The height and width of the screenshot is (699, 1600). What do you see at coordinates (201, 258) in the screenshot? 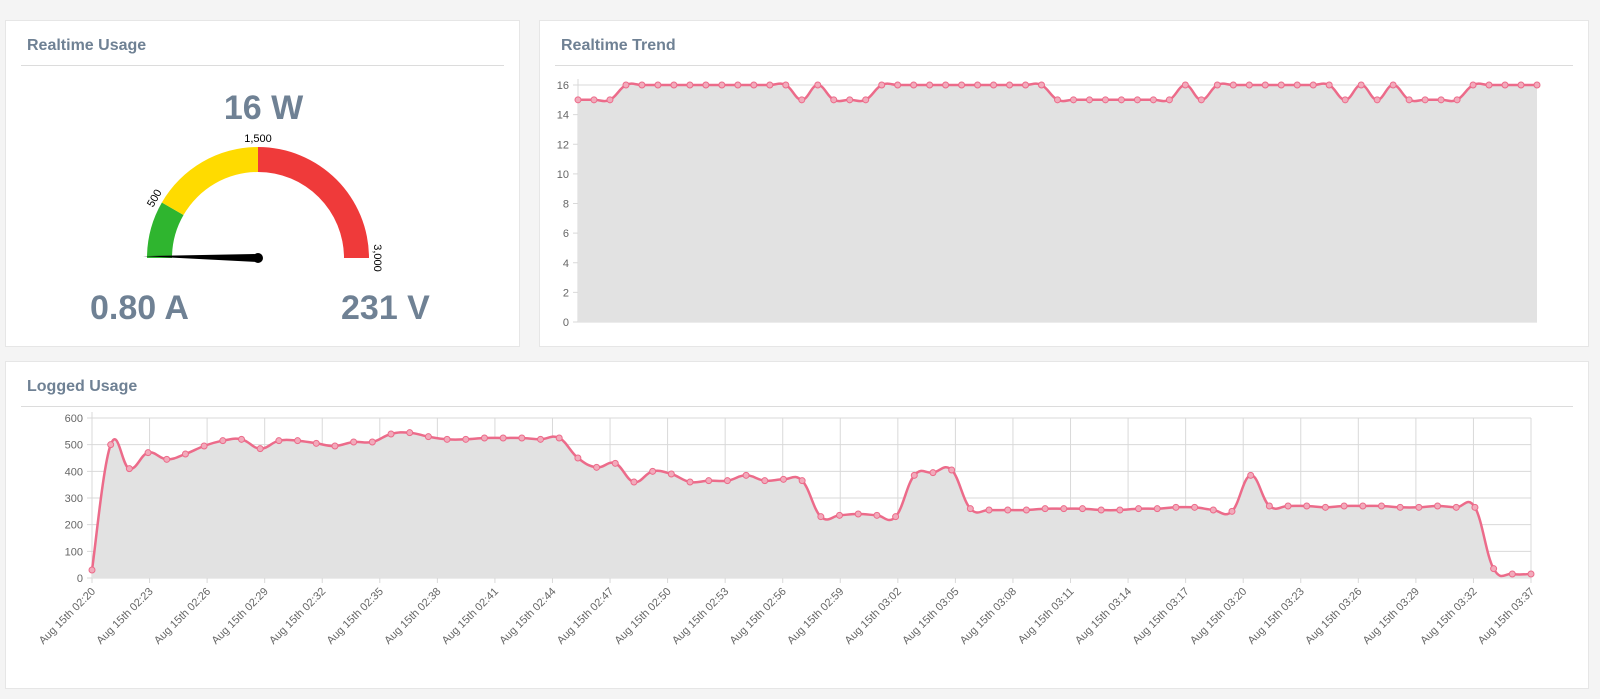
I see `gauge-needle` at bounding box center [201, 258].